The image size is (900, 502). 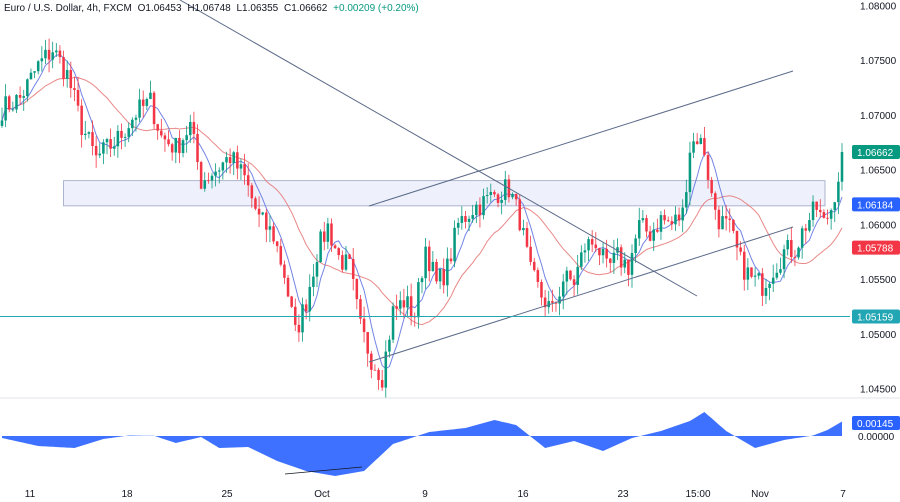 I want to click on price-tick-label: 1.07500, so click(x=878, y=61).